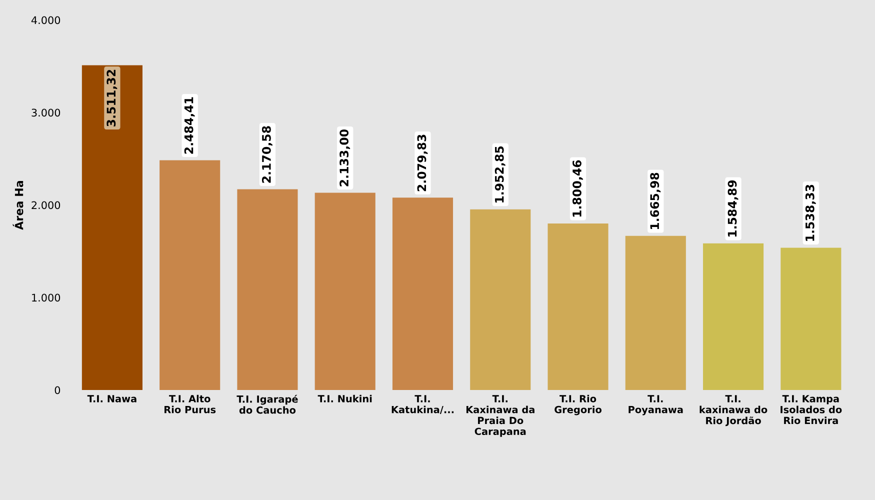 This screenshot has width=875, height=500. What do you see at coordinates (500, 174) in the screenshot?
I see `data-label: 1.952,85` at bounding box center [500, 174].